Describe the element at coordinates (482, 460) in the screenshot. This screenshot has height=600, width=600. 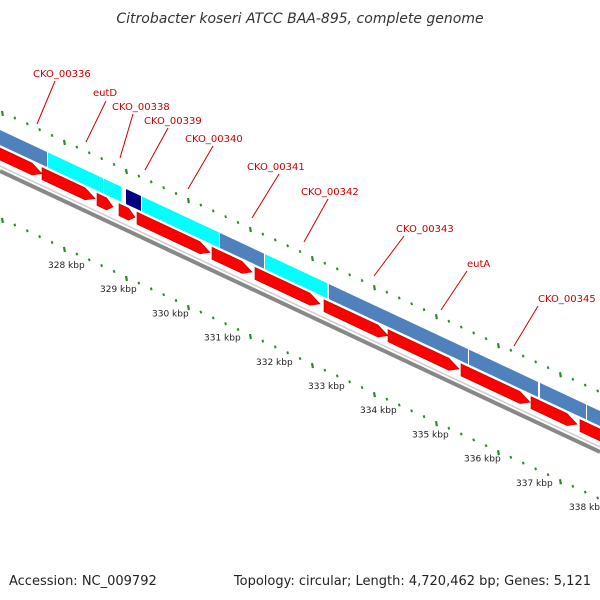
I see `scale-label: 336 kbp` at that location.